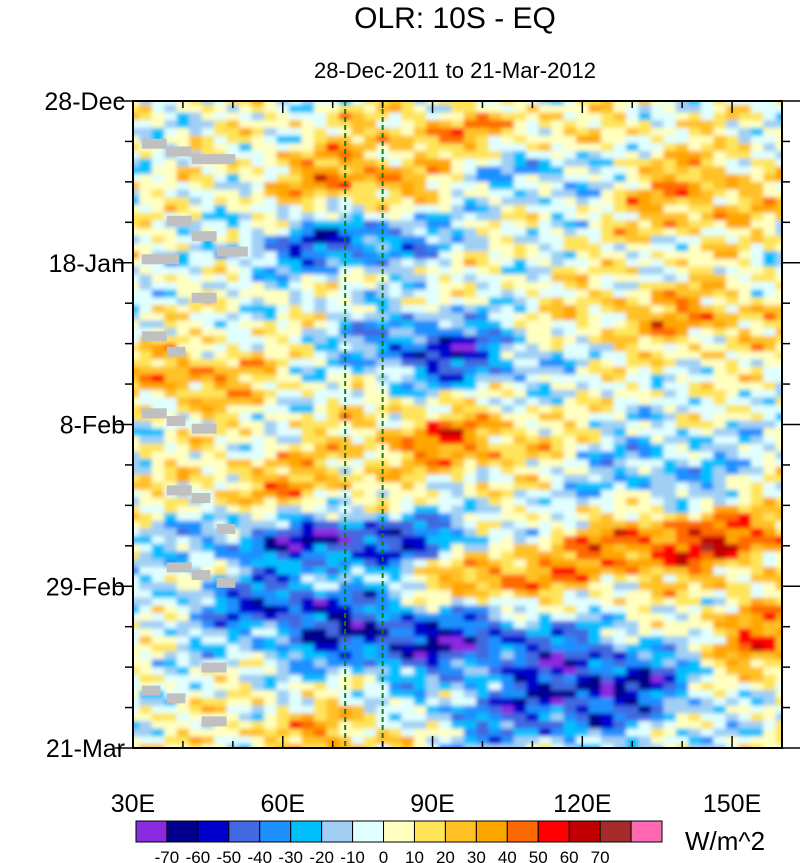  Describe the element at coordinates (207, 159) in the screenshot. I see `missing-data-cell` at that location.